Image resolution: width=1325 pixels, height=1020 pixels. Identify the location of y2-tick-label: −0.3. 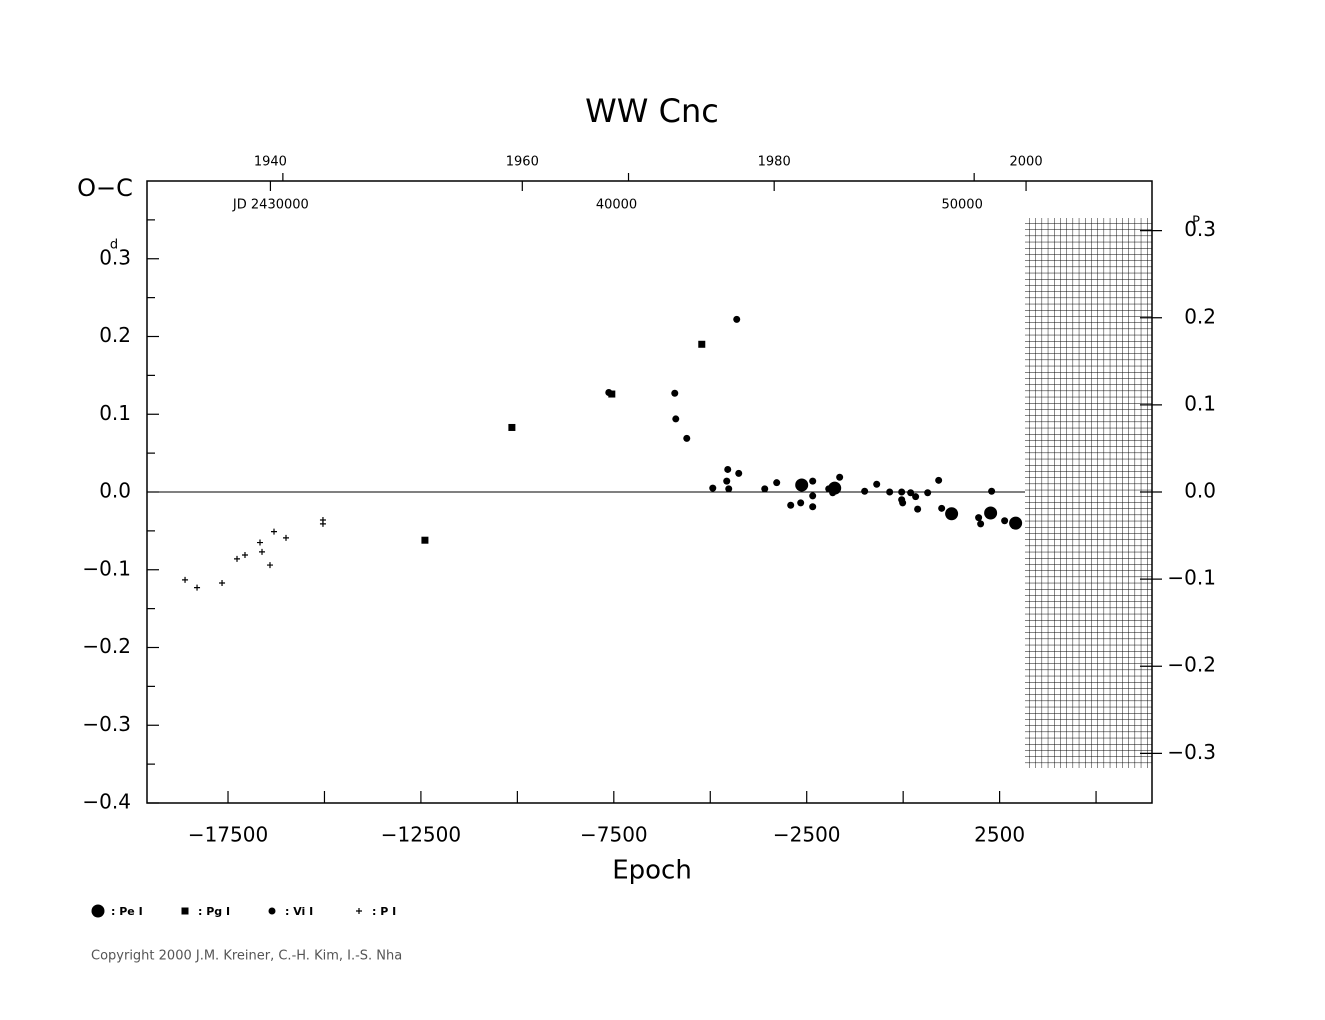
(1191, 752).